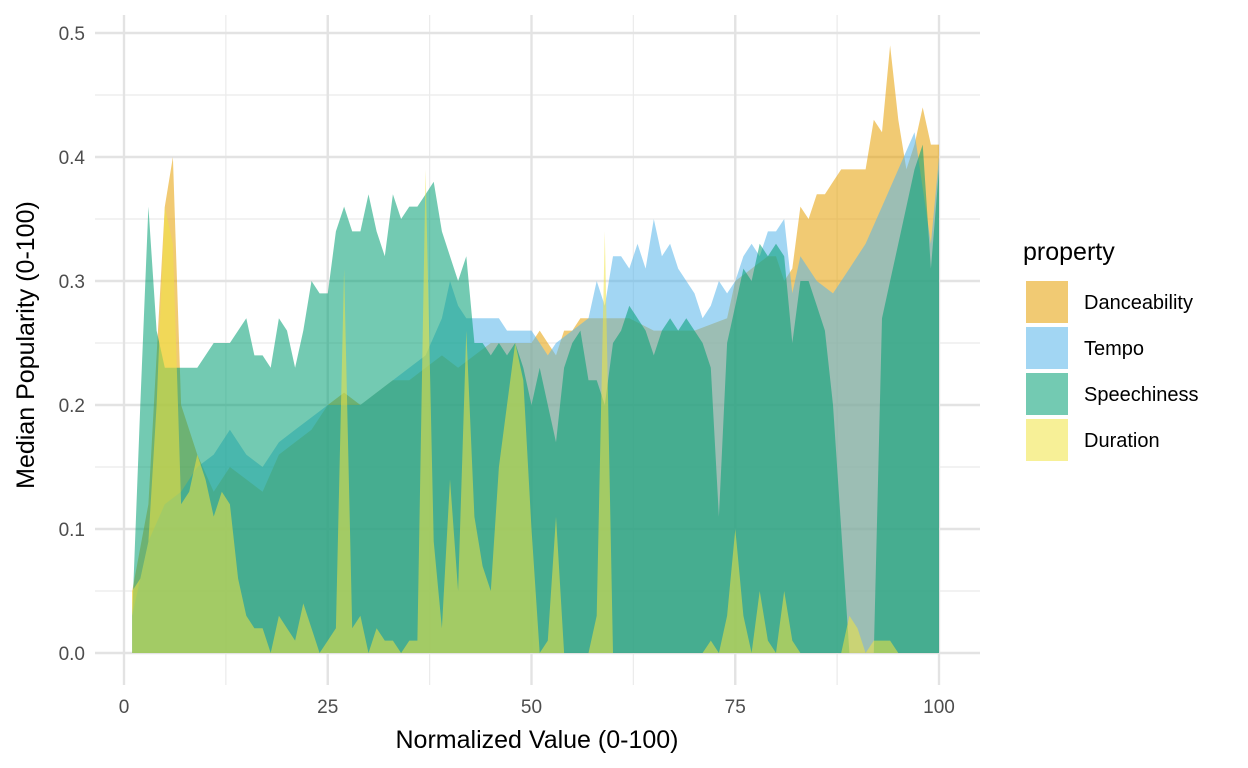 The height and width of the screenshot is (768, 1248). Describe the element at coordinates (531, 707) in the screenshot. I see `x-tick-label: 50` at that location.